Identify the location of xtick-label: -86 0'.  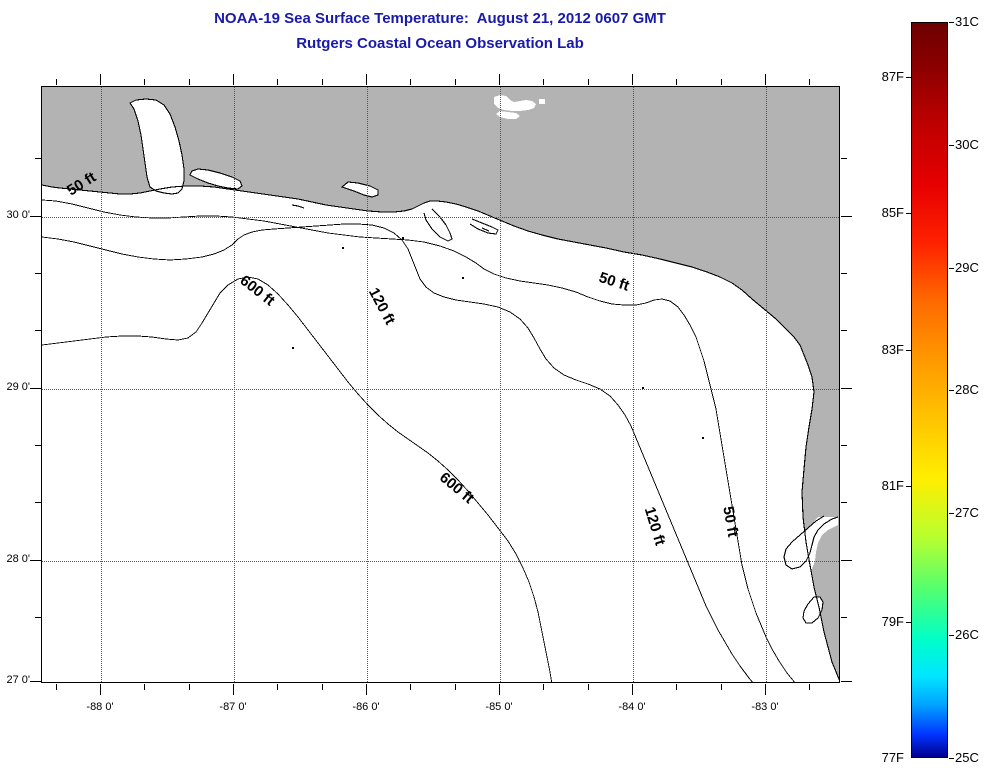
(366, 707).